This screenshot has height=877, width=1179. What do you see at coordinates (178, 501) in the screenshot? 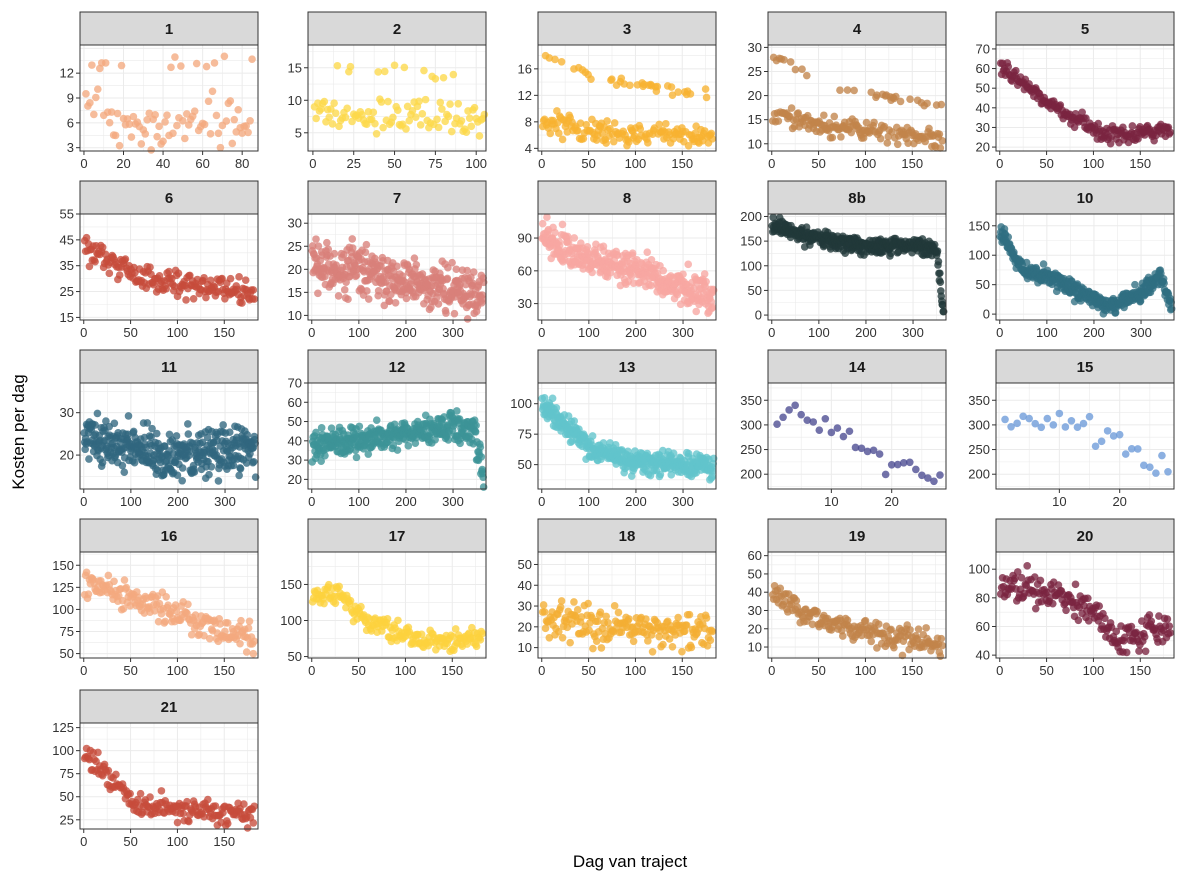
I see `x-tick-label: 200` at bounding box center [178, 501].